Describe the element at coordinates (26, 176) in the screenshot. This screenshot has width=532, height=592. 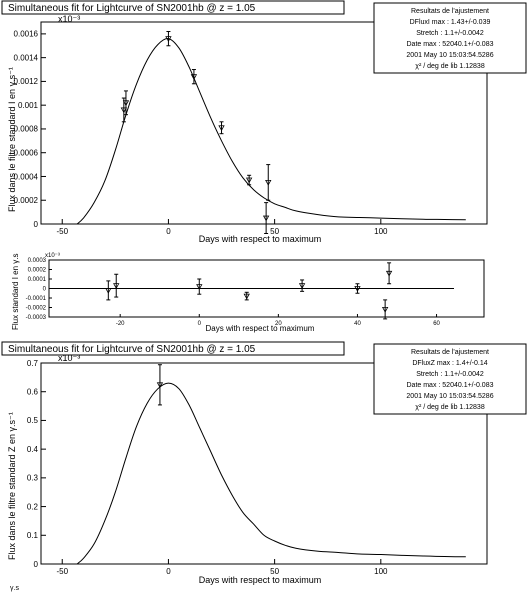
I see `y-tick-label: 0.0004` at that location.